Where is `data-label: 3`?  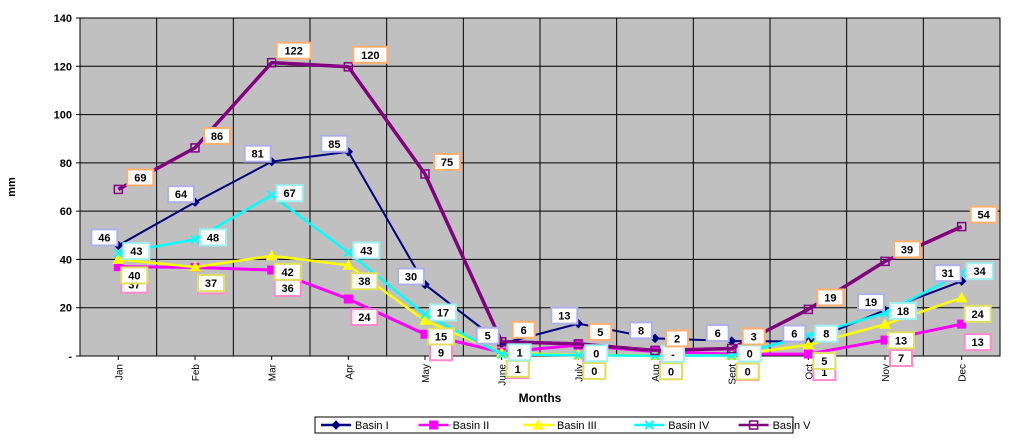 data-label: 3 is located at coordinates (754, 338).